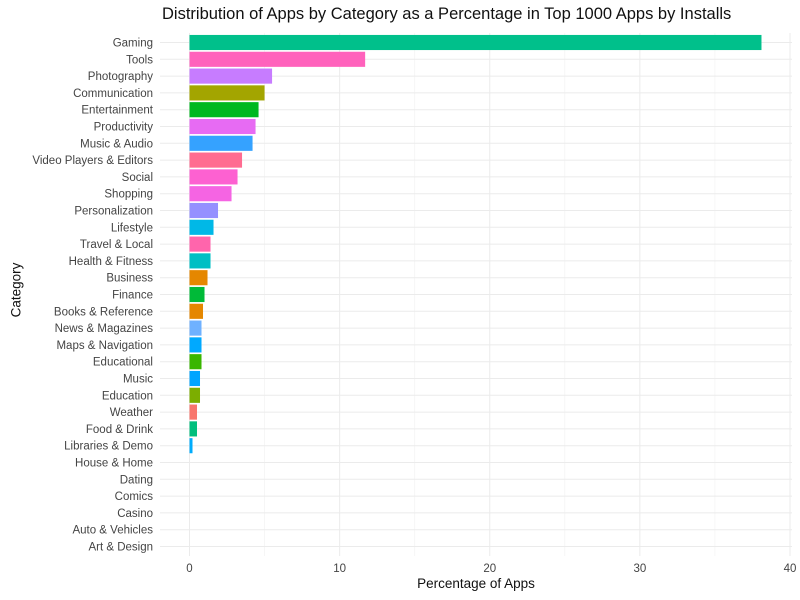 The height and width of the screenshot is (600, 800). I want to click on y-tick-label: Finance, so click(132, 296).